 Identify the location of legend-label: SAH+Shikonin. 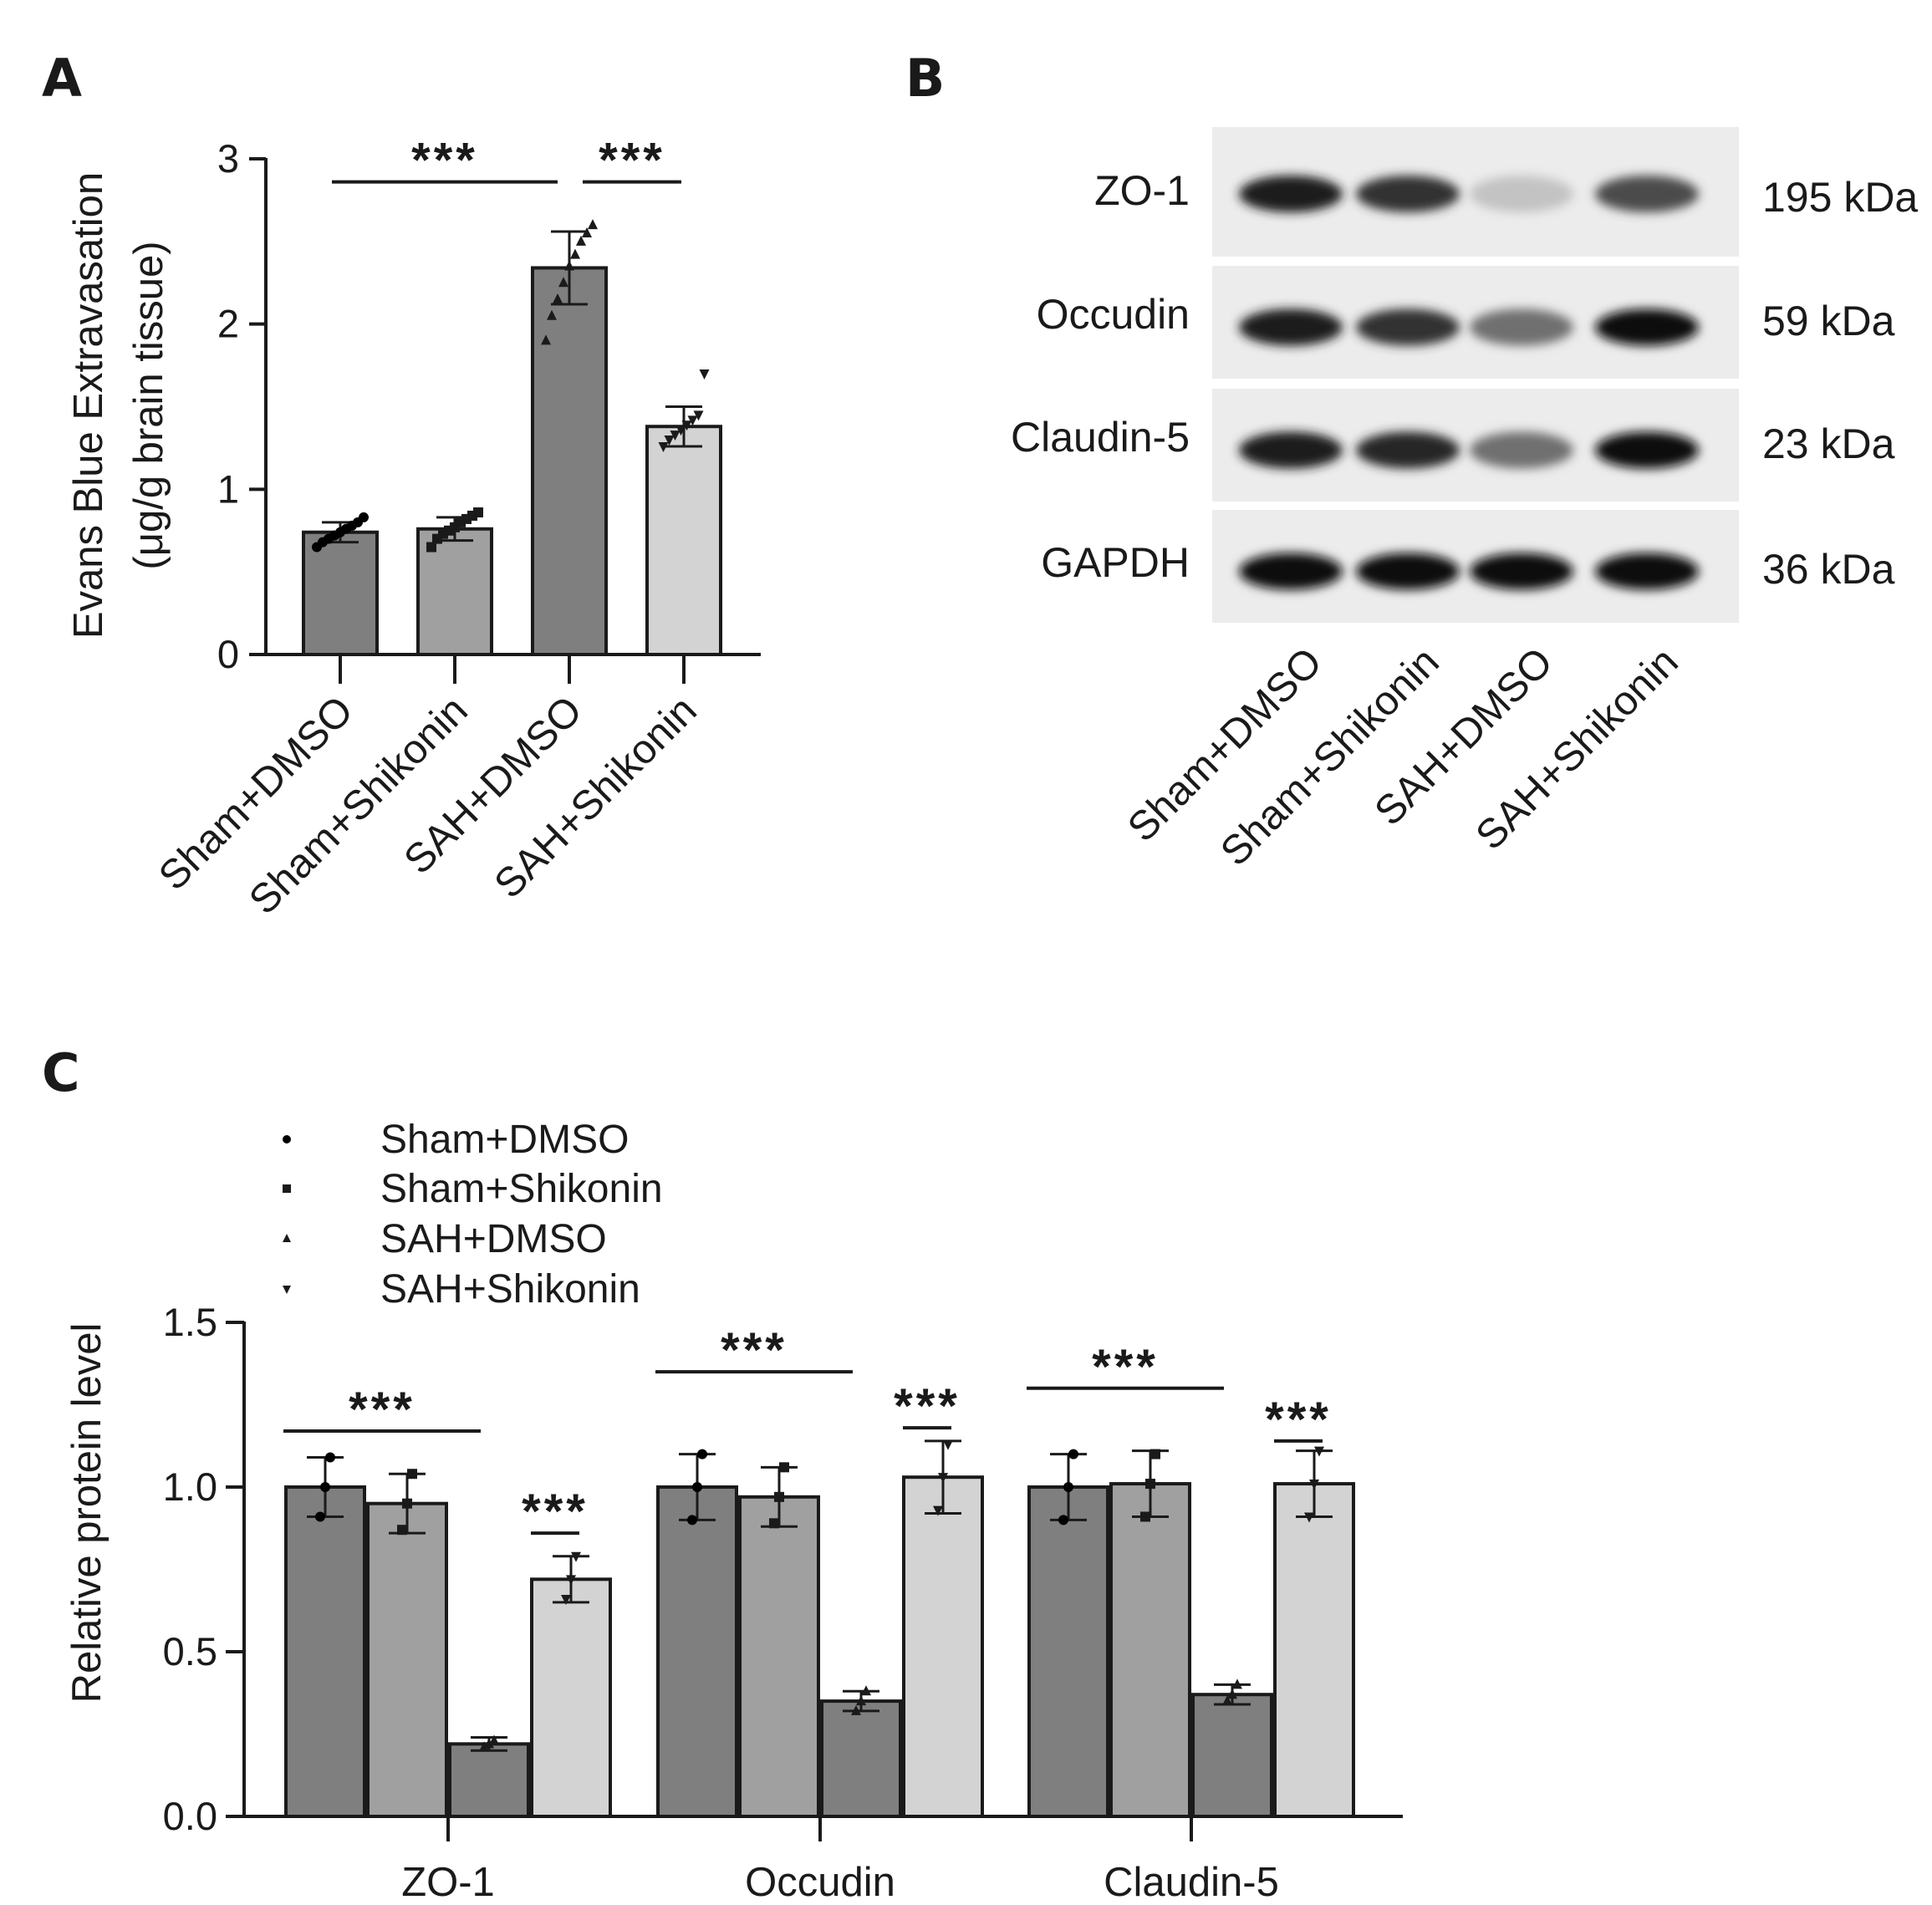
(510, 1289).